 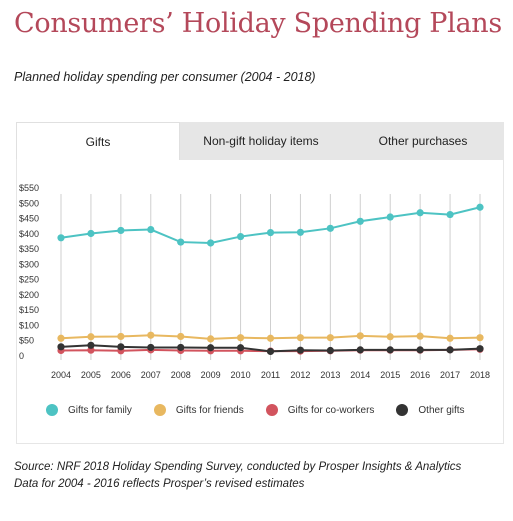 I want to click on page-title: Consumers’ Holiday Spending Plans, so click(x=258, y=23).